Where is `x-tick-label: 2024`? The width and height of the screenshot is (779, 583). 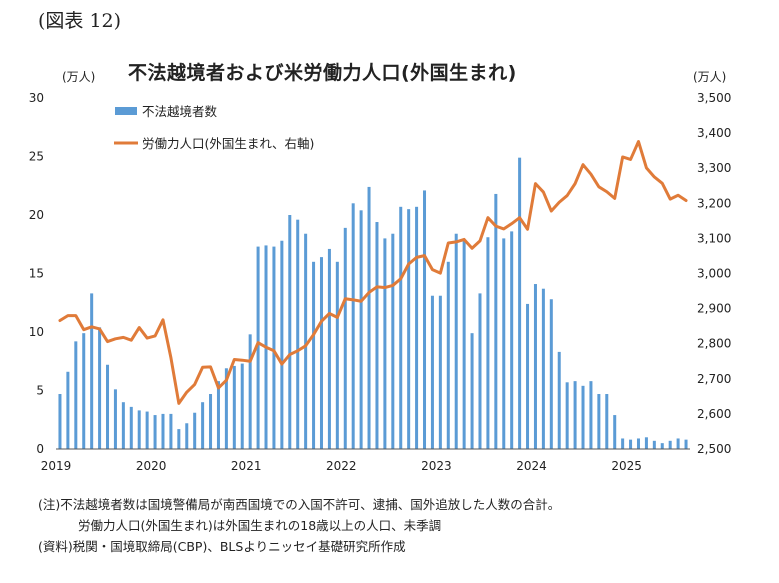 x-tick-label: 2024 is located at coordinates (531, 466).